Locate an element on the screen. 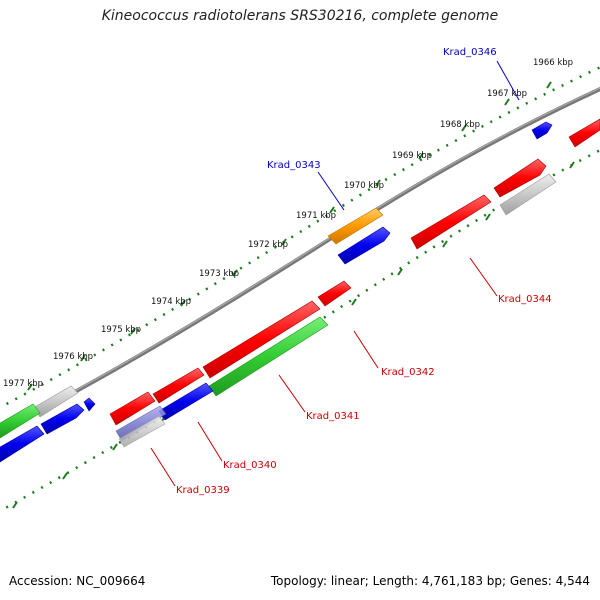 The image size is (600, 600). gene-label-krad-0343: Krad_0343 is located at coordinates (294, 165).